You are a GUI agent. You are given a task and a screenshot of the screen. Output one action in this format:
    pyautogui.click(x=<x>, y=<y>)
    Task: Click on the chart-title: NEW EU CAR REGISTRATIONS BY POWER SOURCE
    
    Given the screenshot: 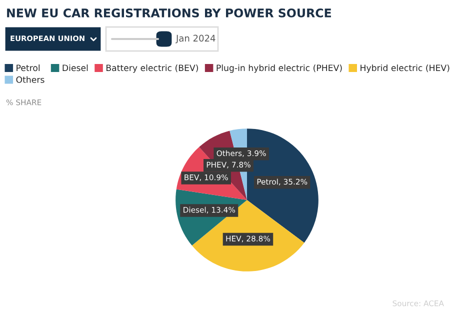 What is the action you would take?
    pyautogui.click(x=169, y=13)
    